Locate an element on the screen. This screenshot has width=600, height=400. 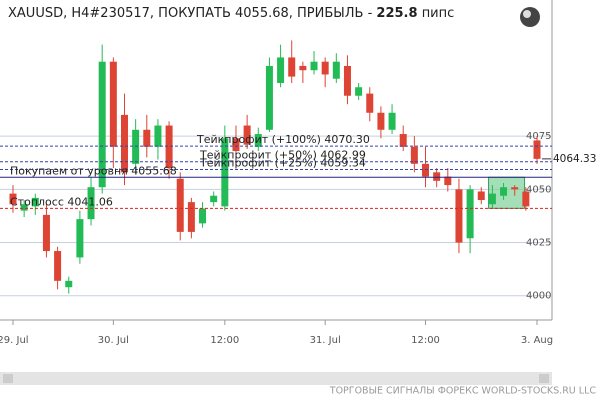
y-tick-label: 4000 is located at coordinates (538, 296).